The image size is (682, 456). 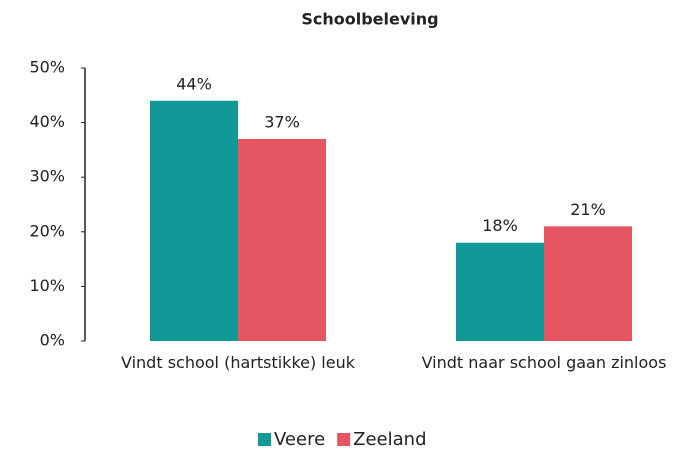 What do you see at coordinates (299, 439) in the screenshot?
I see `legend-label: Veere` at bounding box center [299, 439].